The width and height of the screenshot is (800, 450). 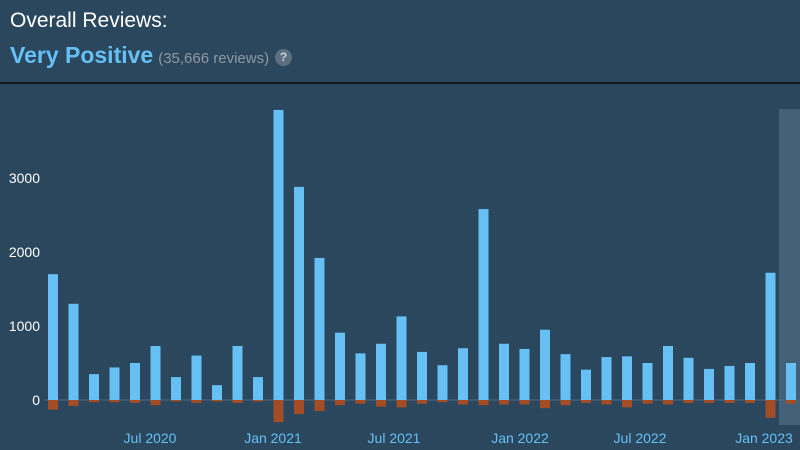 I want to click on x-tick-label: Jul 2021, so click(x=394, y=438).